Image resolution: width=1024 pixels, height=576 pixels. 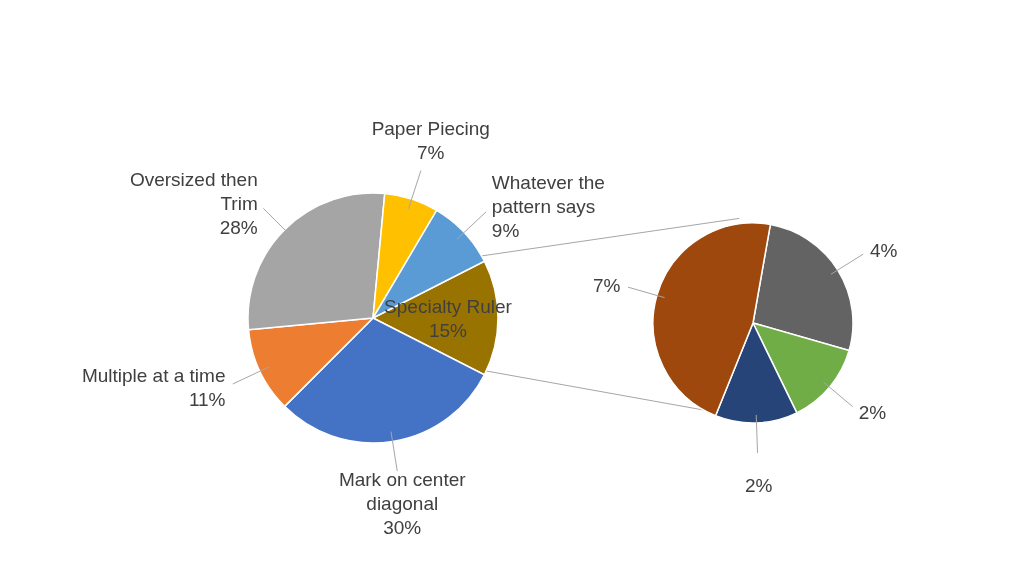 What do you see at coordinates (548, 195) in the screenshot?
I see `slice-label: Whatever the pattern says` at bounding box center [548, 195].